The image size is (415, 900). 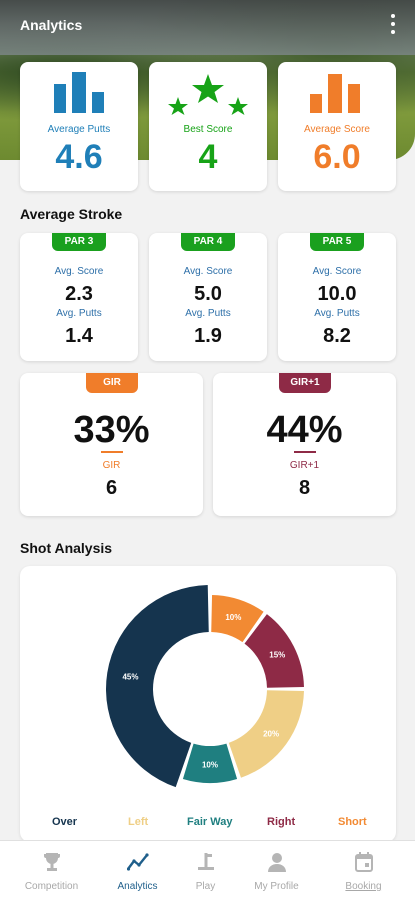 I want to click on legend-over: Over, so click(x=65, y=822).